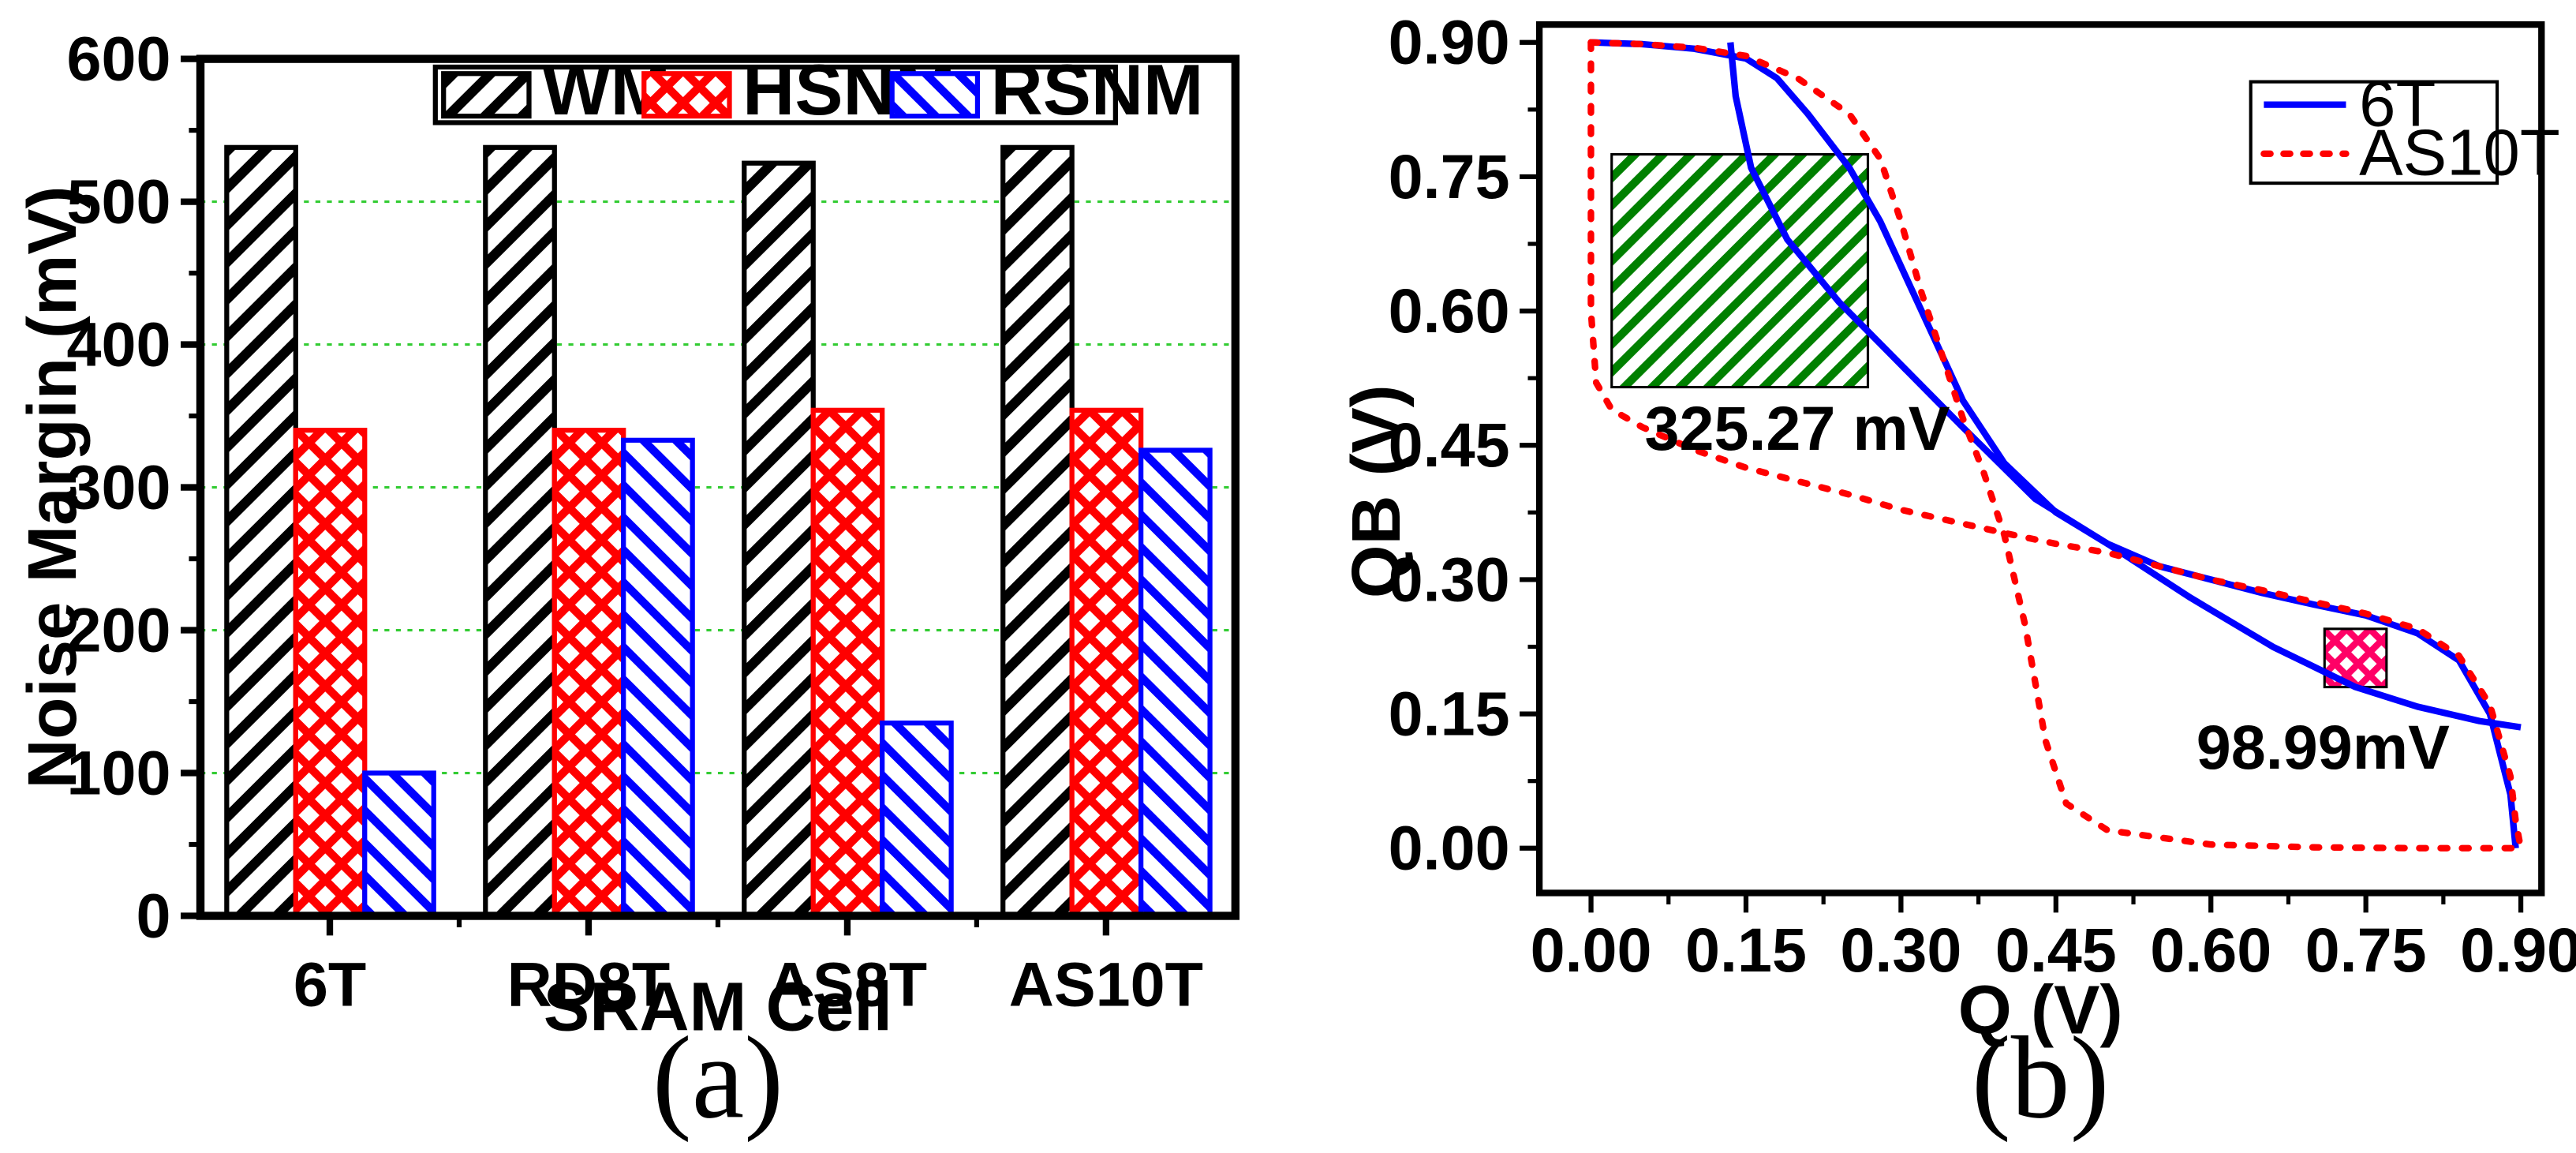 The height and width of the screenshot is (1153, 2576). What do you see at coordinates (1376, 491) in the screenshot?
I see `y-axis-title: QB (V)` at bounding box center [1376, 491].